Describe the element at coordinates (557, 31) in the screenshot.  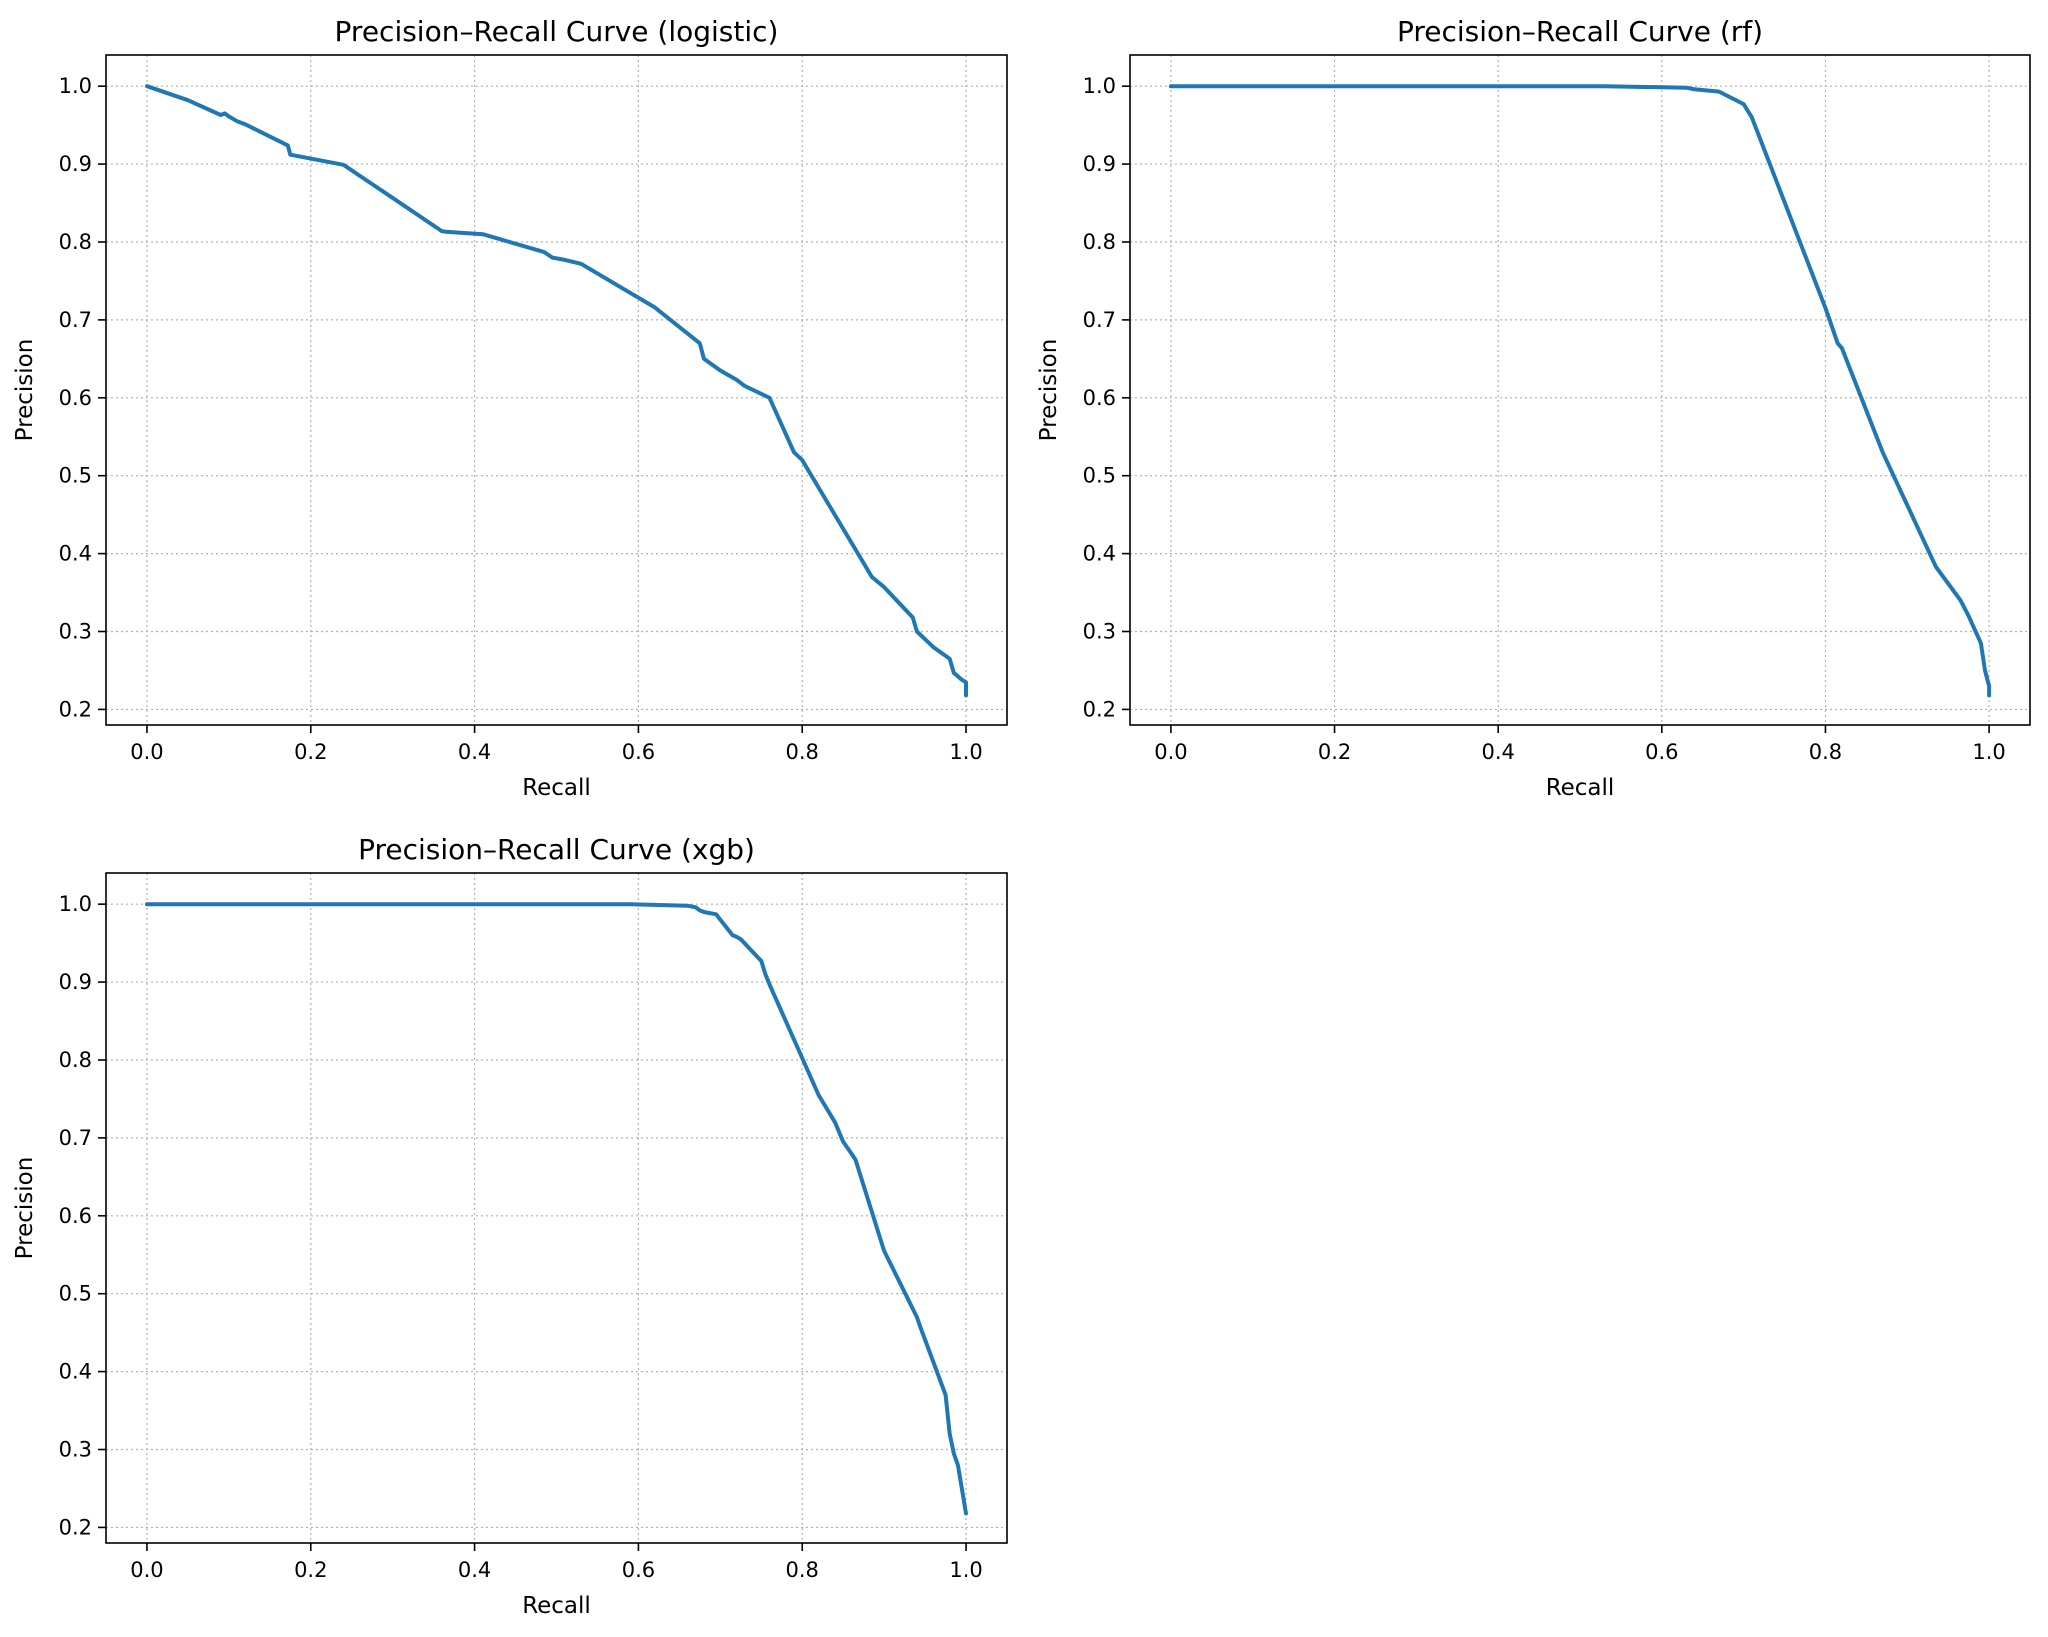
I see `chart-title: Precision–Recall Curve (logistic)` at that location.